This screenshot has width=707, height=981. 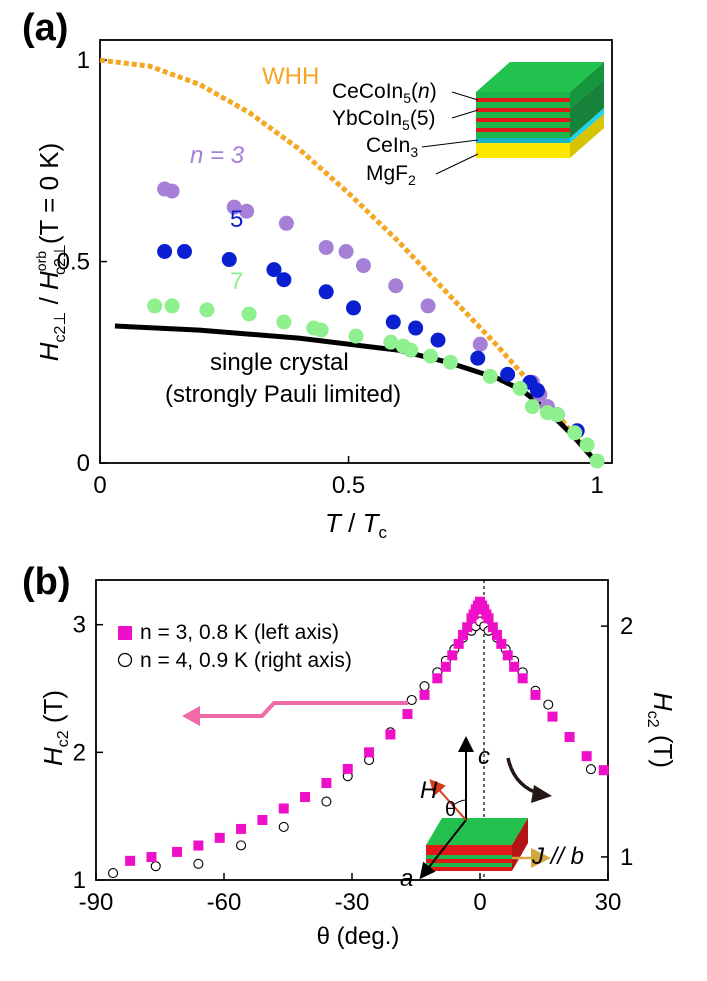 I want to click on panel-b-label: (b), so click(x=46, y=582).